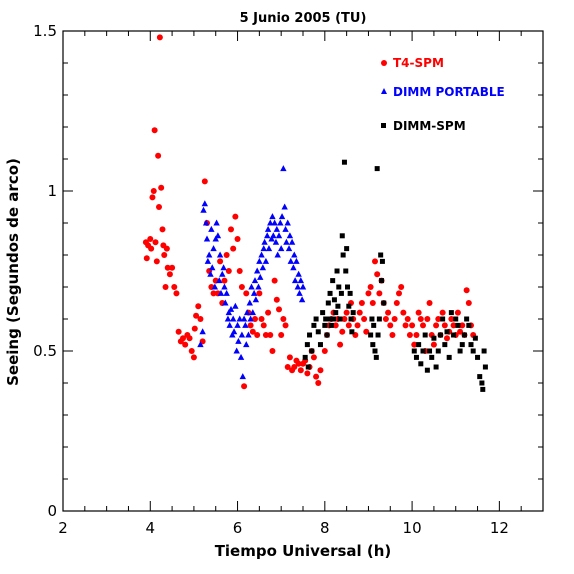  What do you see at coordinates (303, 551) in the screenshot?
I see `x-axis-label: Tiempo Universal (h)` at bounding box center [303, 551].